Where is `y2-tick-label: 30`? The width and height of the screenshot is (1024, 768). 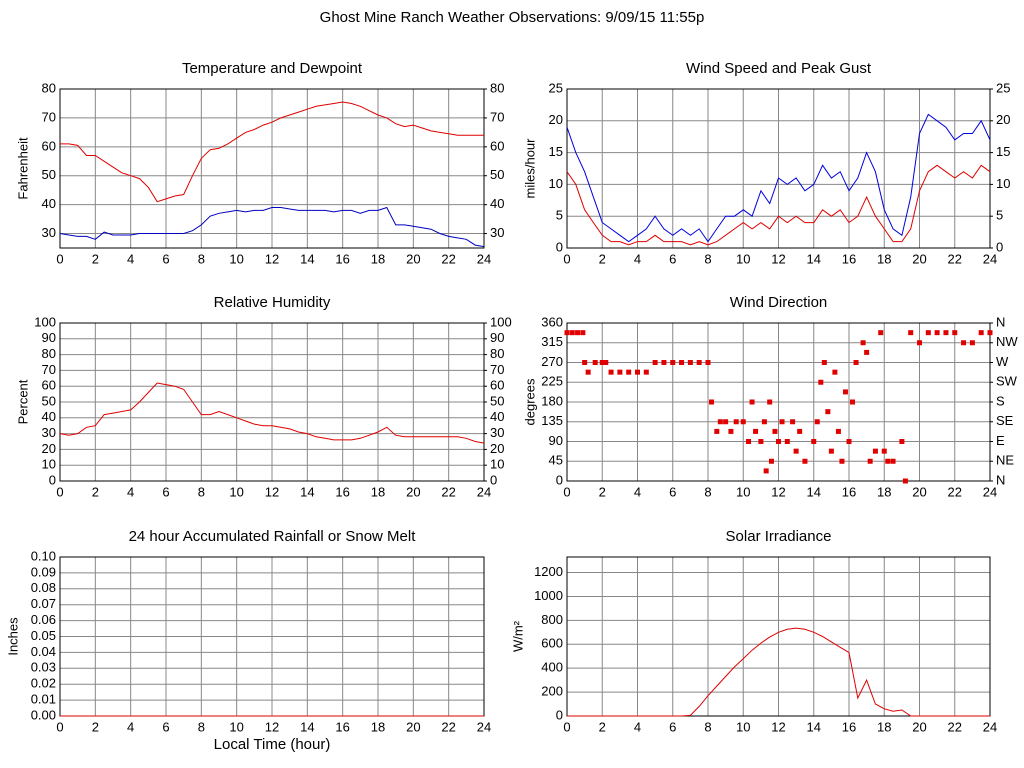 y2-tick-label: 30 is located at coordinates (497, 232).